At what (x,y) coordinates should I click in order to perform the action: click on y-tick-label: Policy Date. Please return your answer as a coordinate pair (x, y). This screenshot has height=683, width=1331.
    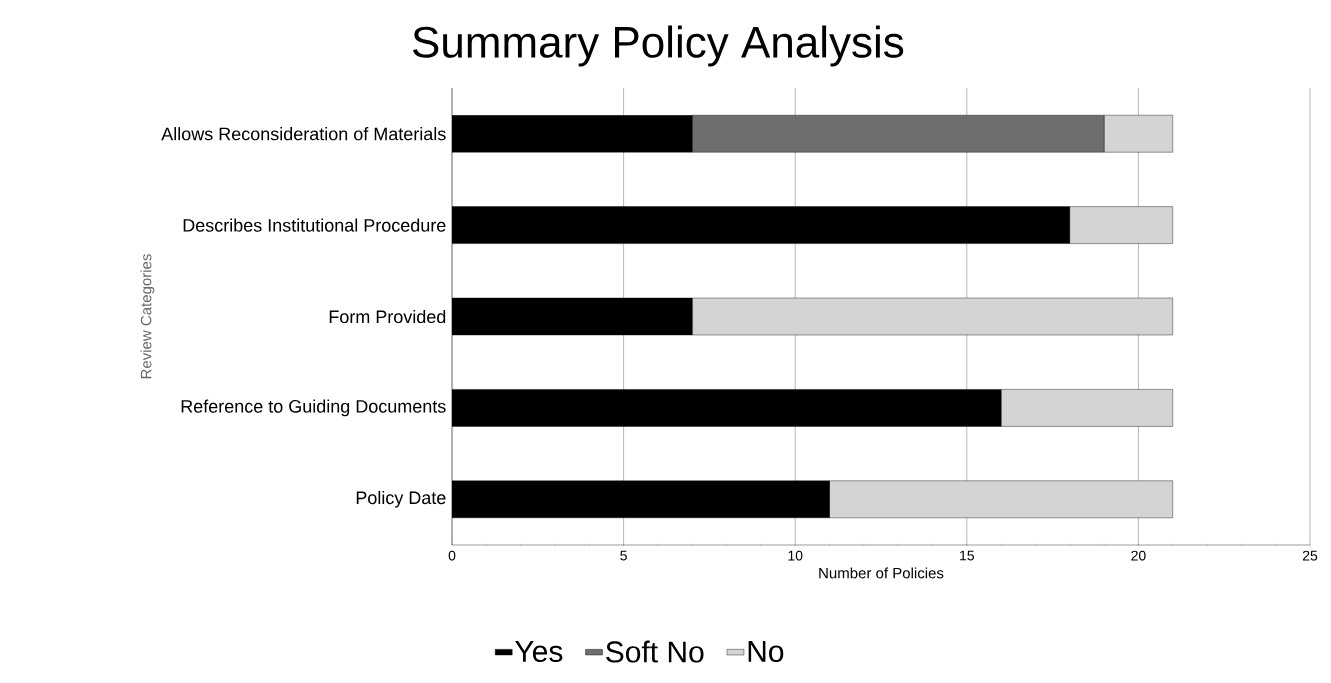
    Looking at the image, I should click on (401, 499).